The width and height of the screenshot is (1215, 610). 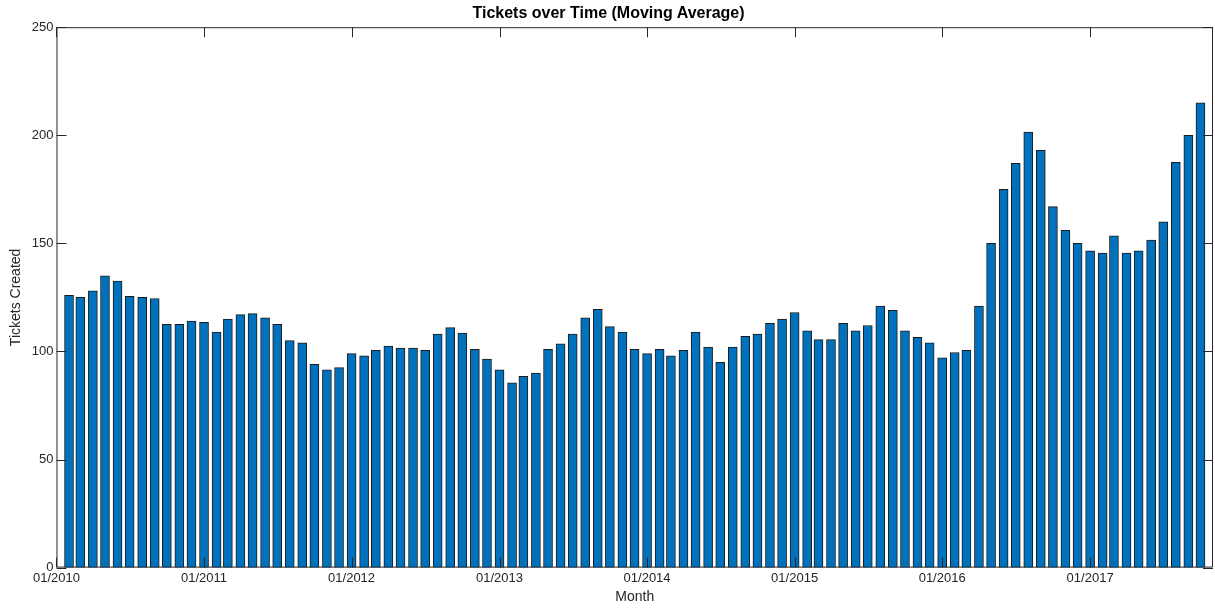 What do you see at coordinates (942, 577) in the screenshot?
I see `x-tick-label: 01/2016` at bounding box center [942, 577].